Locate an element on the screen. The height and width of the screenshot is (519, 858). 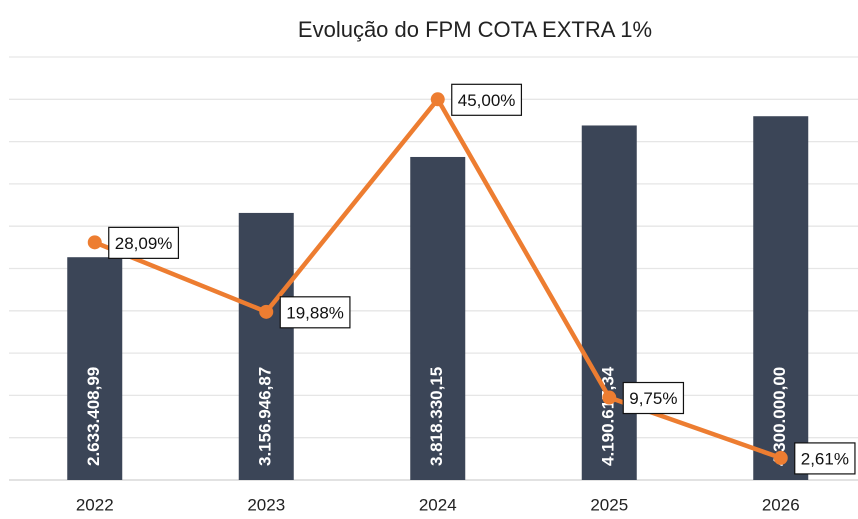
x-tick-label: 2026 is located at coordinates (781, 504).